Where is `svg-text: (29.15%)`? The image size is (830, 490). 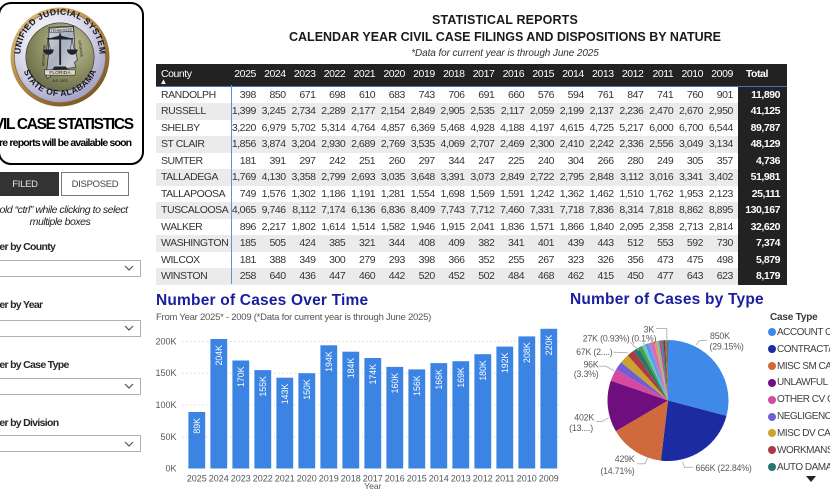 svg-text: (29.15%) is located at coordinates (727, 347).